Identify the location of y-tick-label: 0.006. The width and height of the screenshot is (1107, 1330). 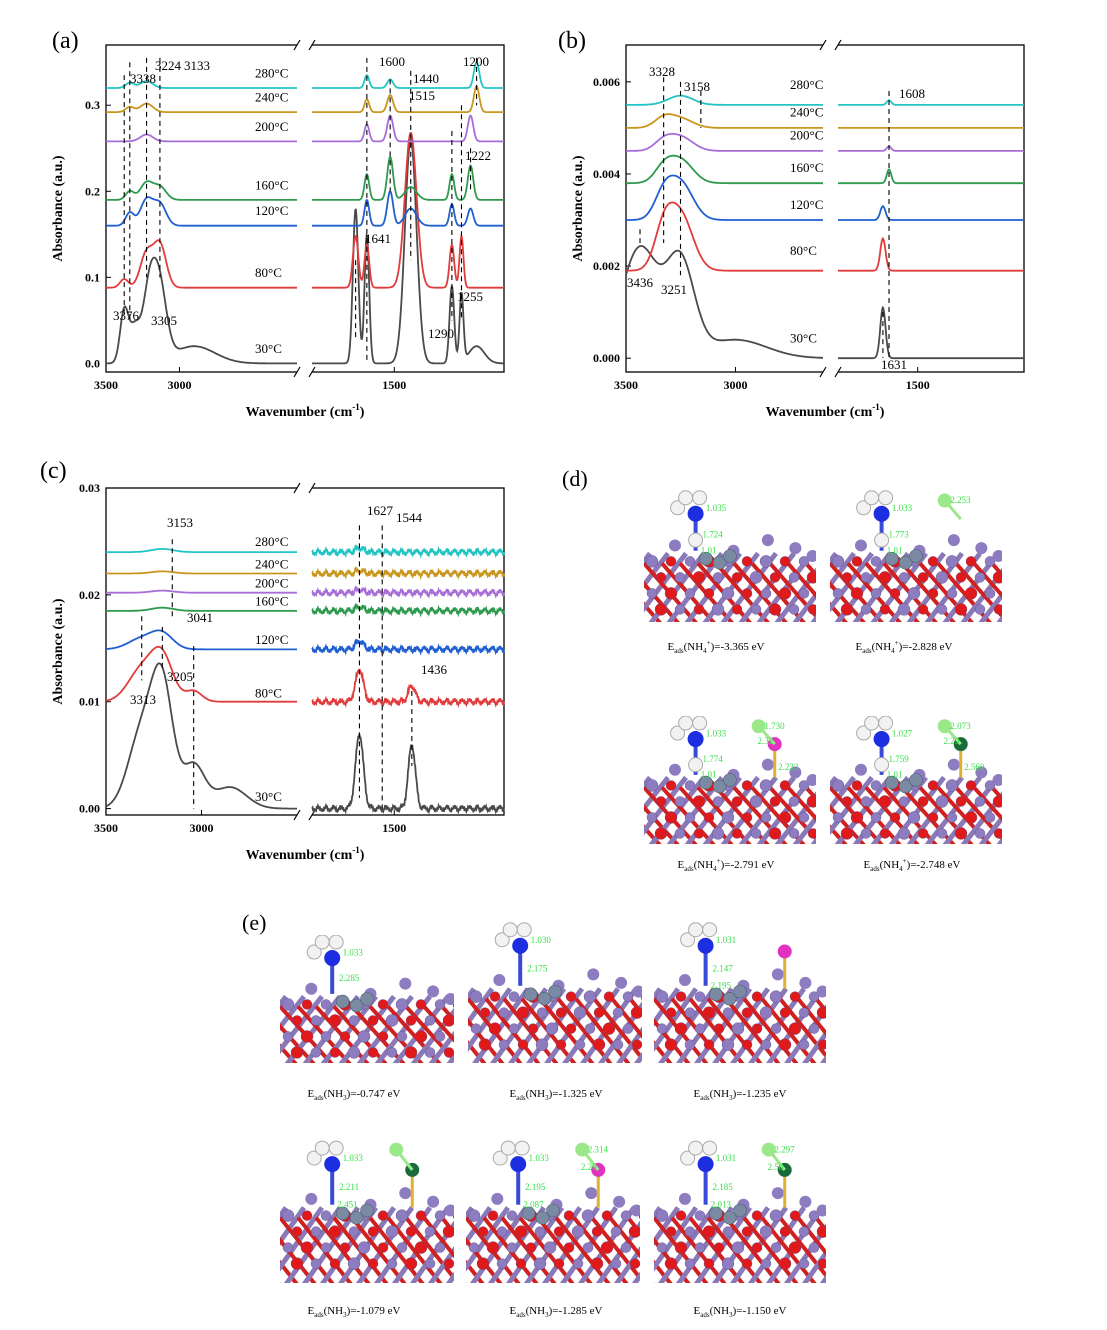
(606, 82).